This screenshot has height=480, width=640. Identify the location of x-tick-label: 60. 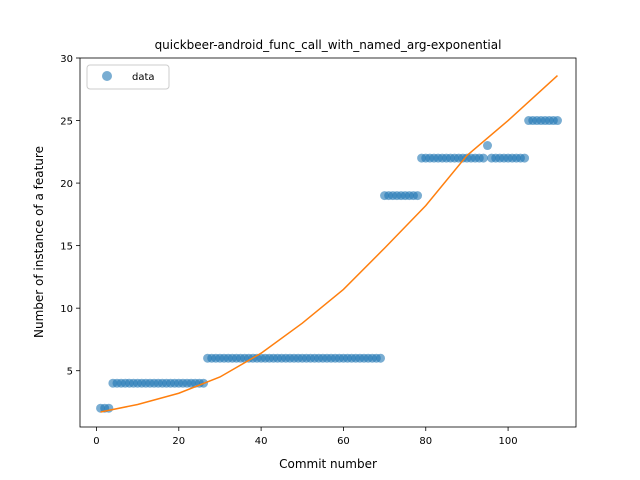
(343, 441).